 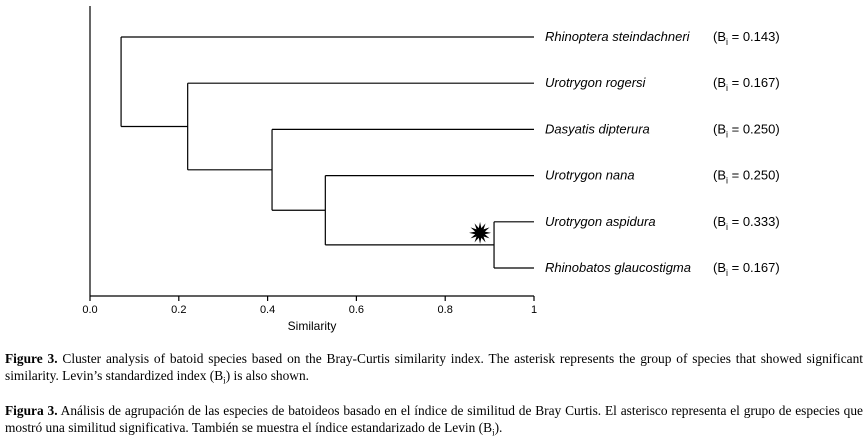 What do you see at coordinates (746, 223) in the screenshot?
I see `levin-index-label: (Bi = 0.333)` at bounding box center [746, 223].